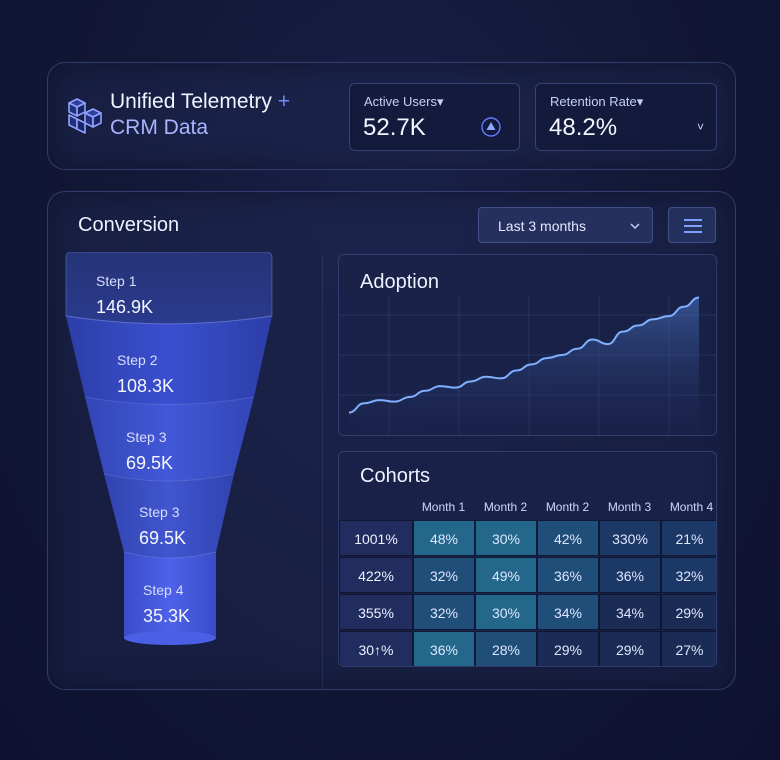 Image resolution: width=780 pixels, height=760 pixels. Describe the element at coordinates (597, 101) in the screenshot. I see `kpi-label: Retention Rate▾` at that location.